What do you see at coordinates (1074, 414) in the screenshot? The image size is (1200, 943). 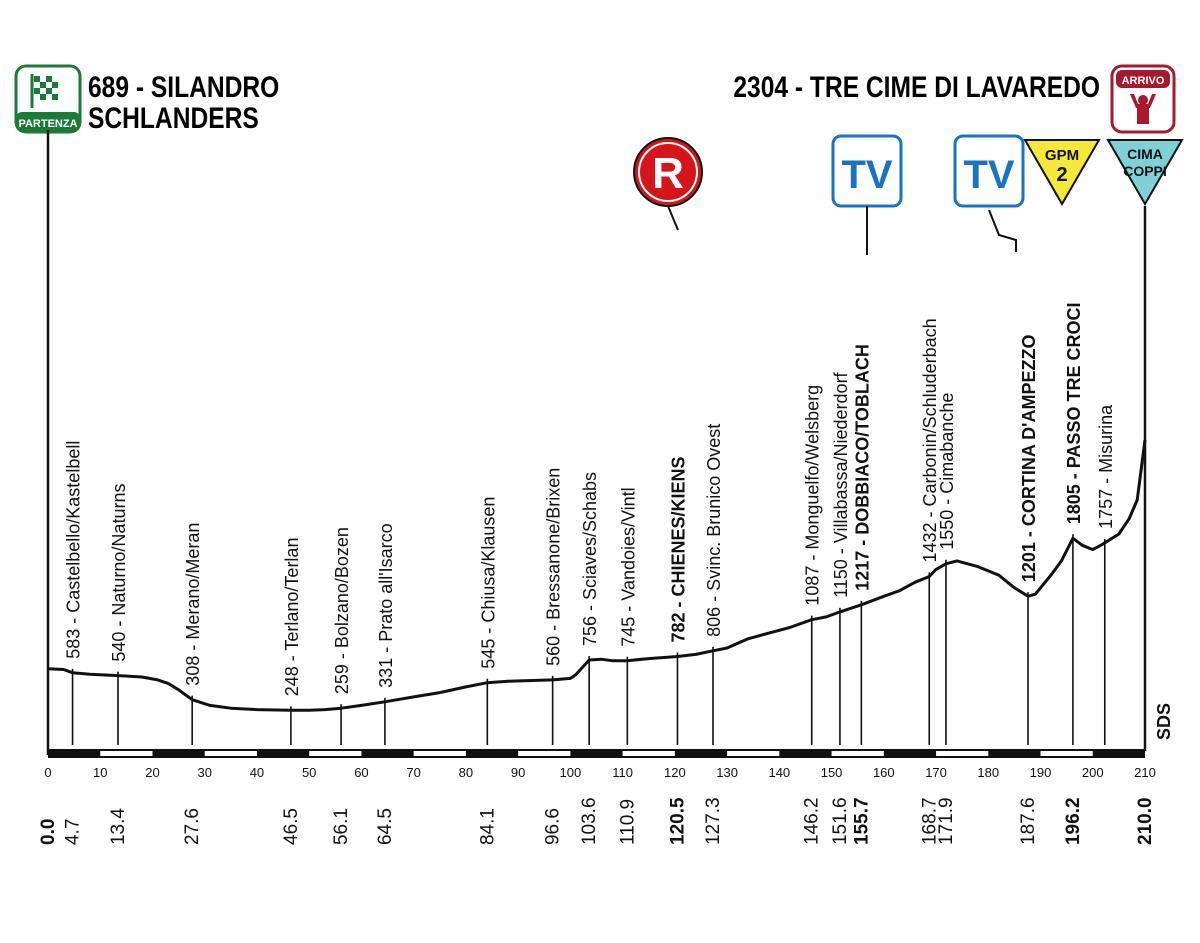 I see `location-label: 1805 - PASSO TRE CROCI` at bounding box center [1074, 414].